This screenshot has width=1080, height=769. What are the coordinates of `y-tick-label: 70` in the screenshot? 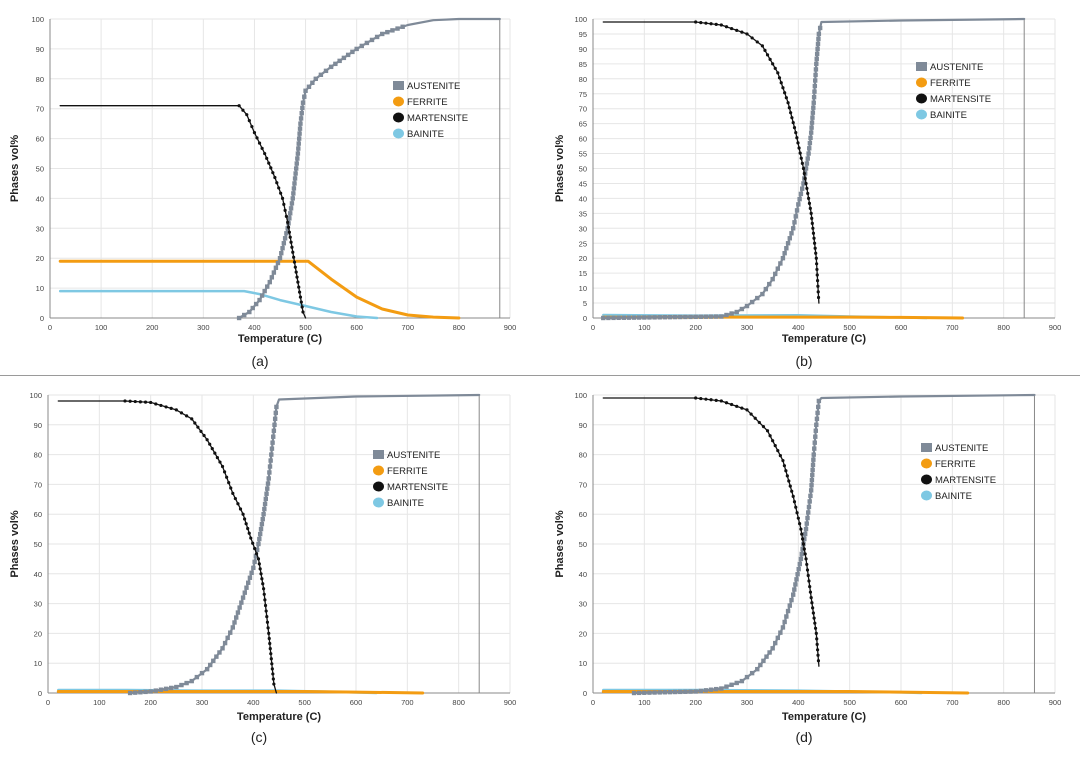 It's located at (583, 484).